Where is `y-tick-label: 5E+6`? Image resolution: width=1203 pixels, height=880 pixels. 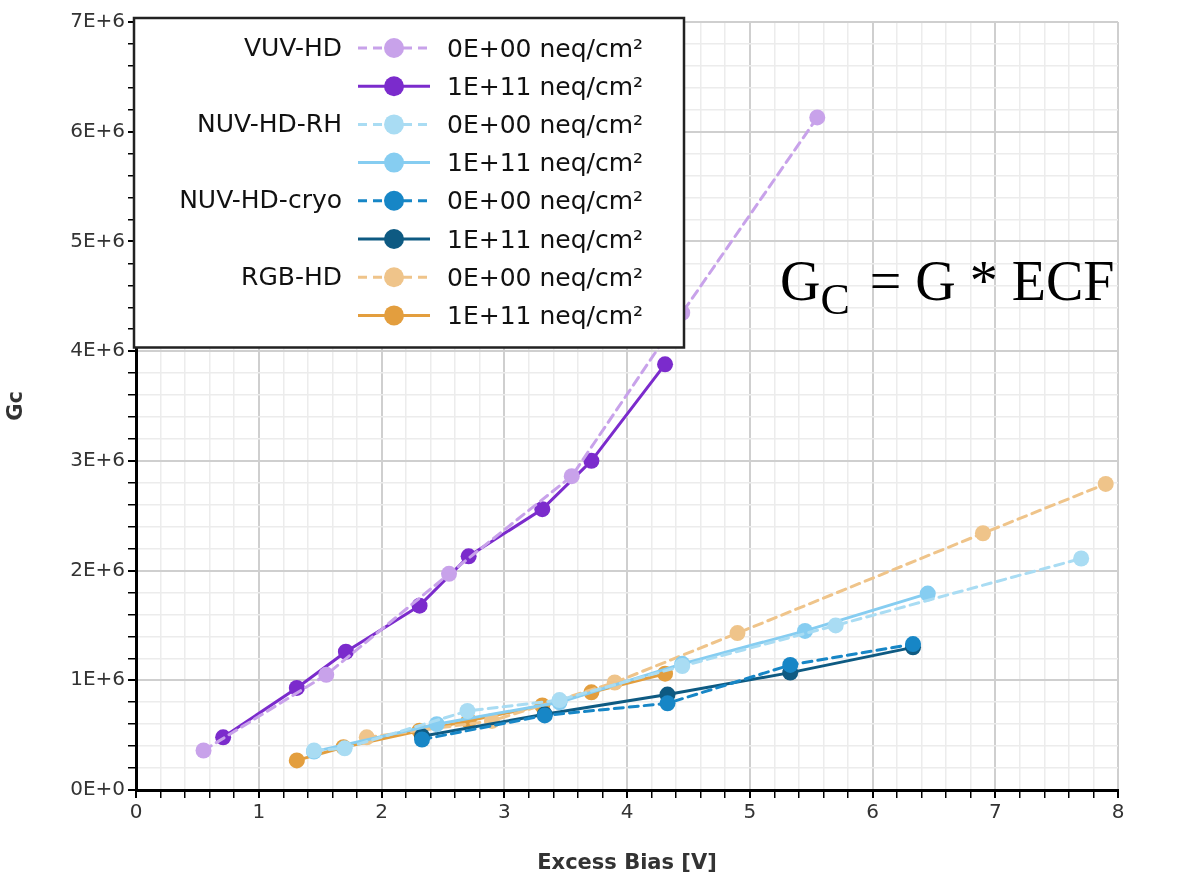 y-tick-label: 5E+6 is located at coordinates (97, 239).